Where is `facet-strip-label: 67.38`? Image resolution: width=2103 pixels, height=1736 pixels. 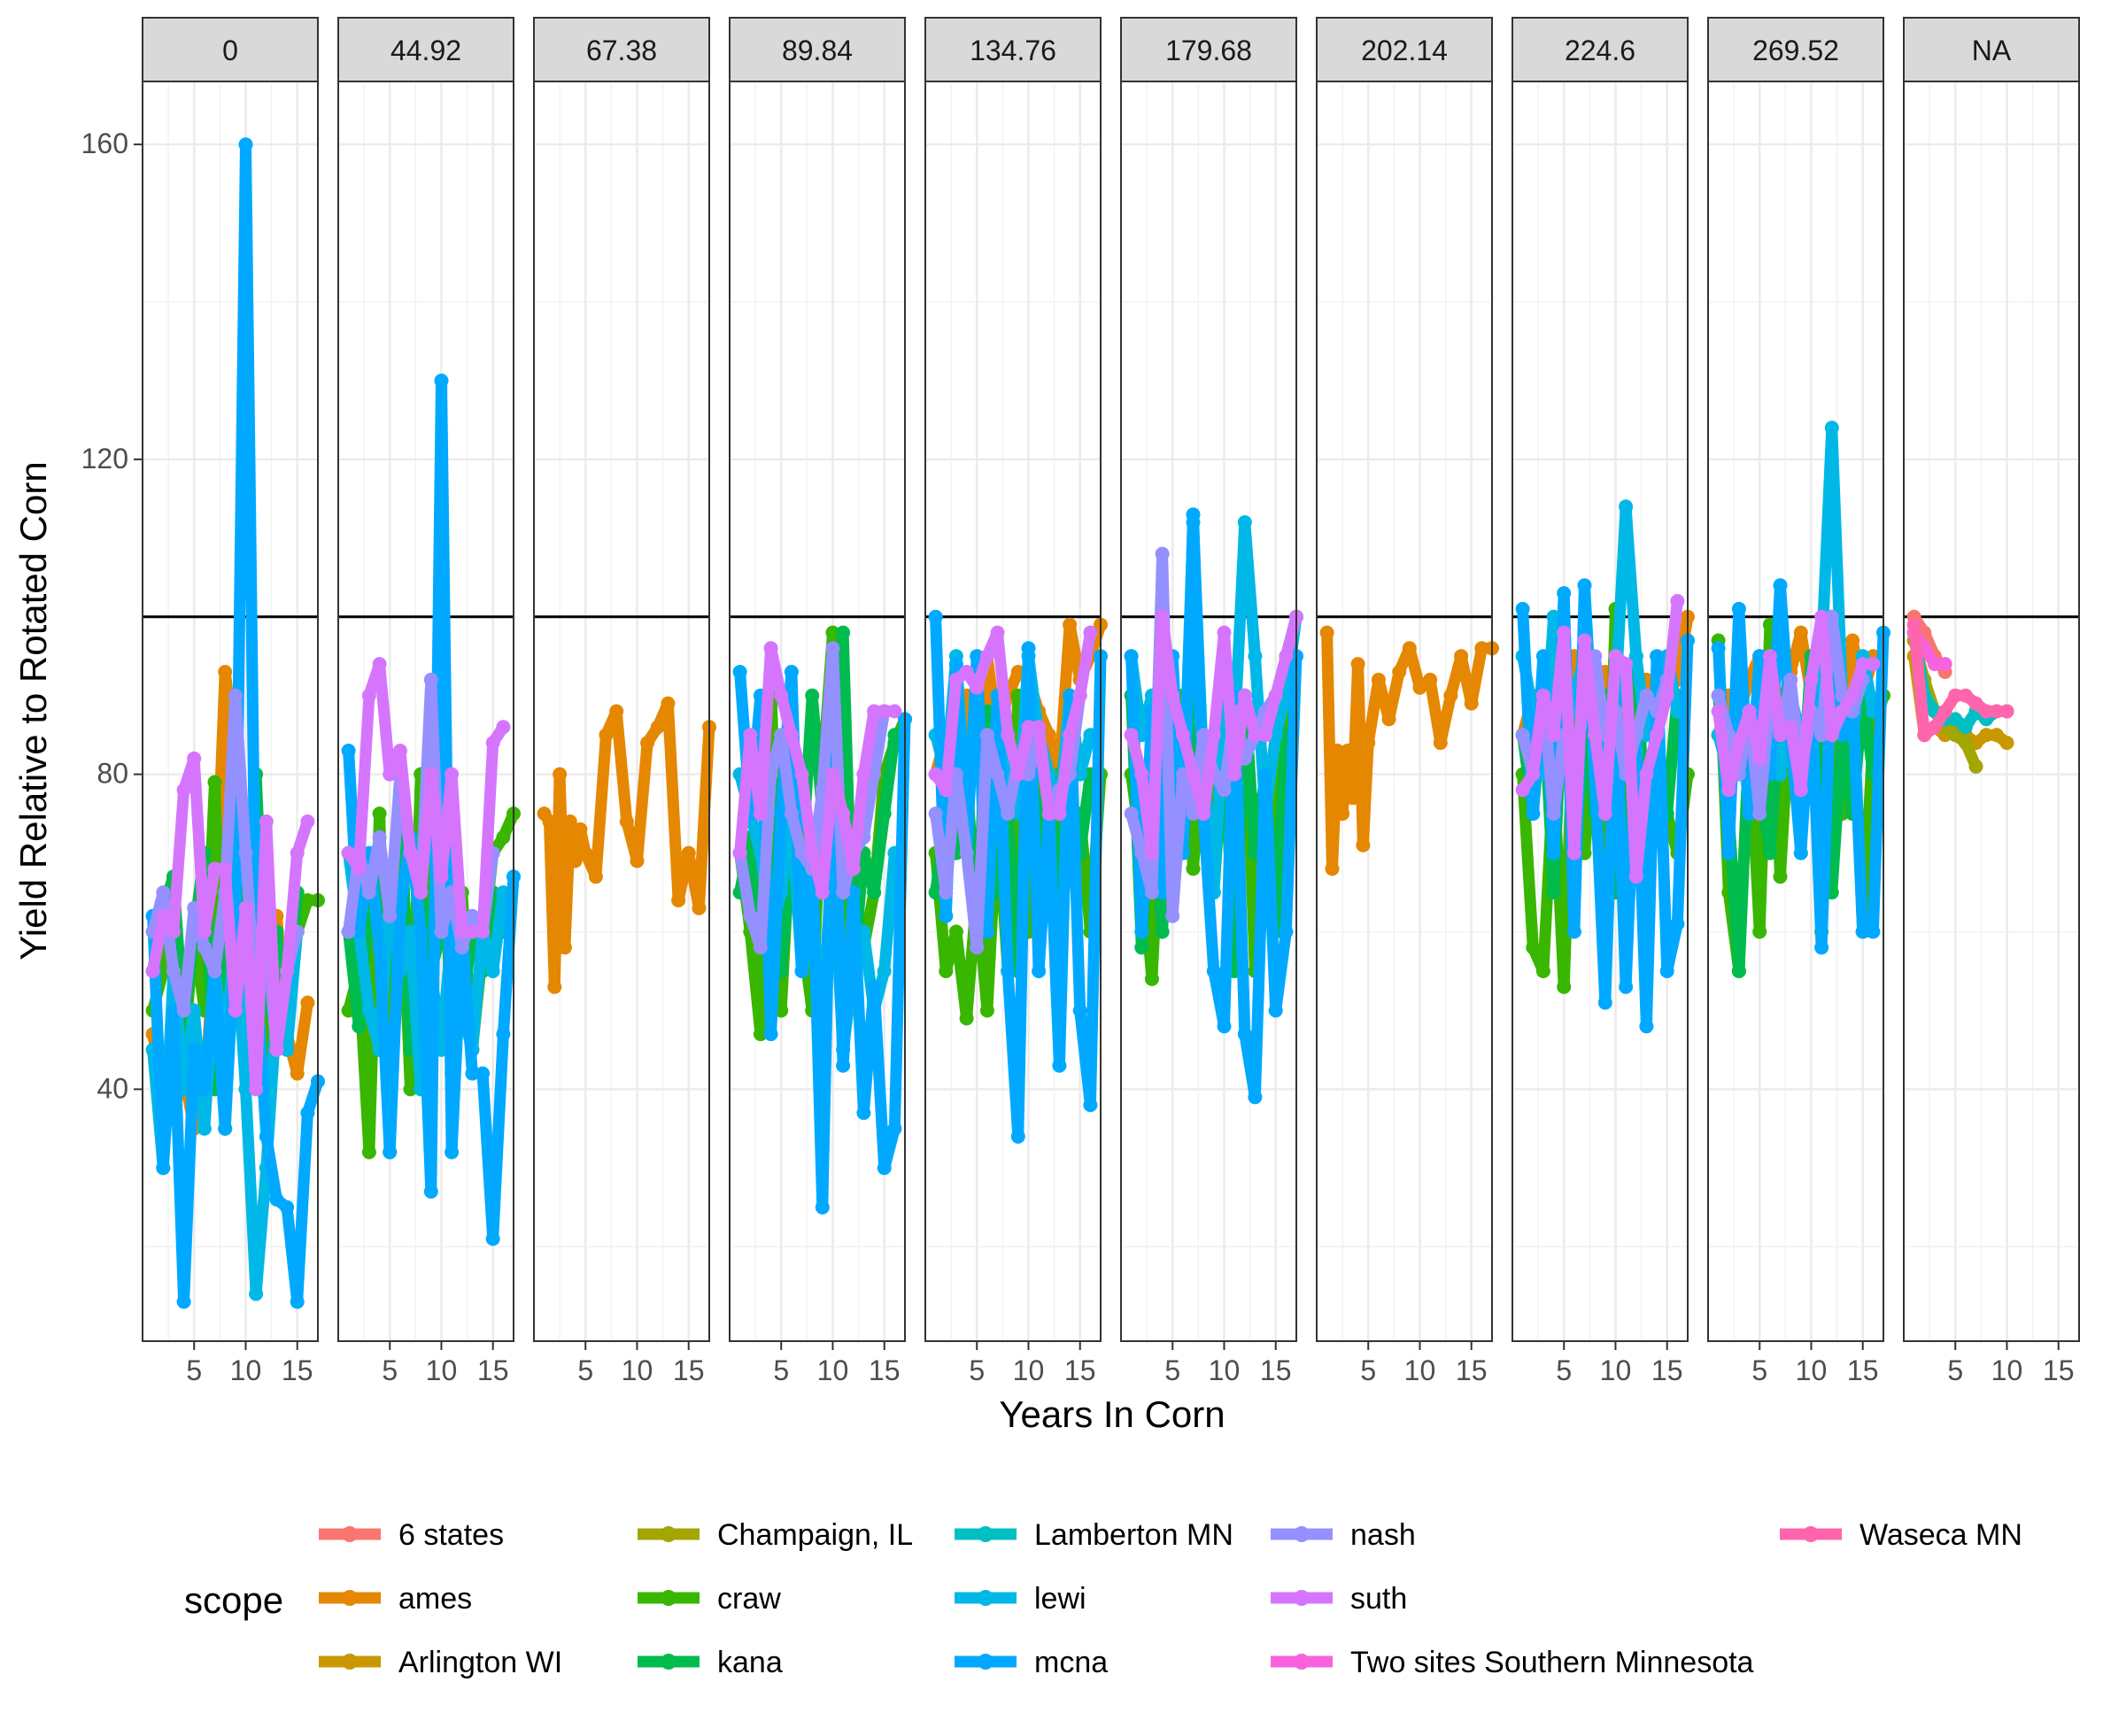 facet-strip-label: 67.38 is located at coordinates (621, 51).